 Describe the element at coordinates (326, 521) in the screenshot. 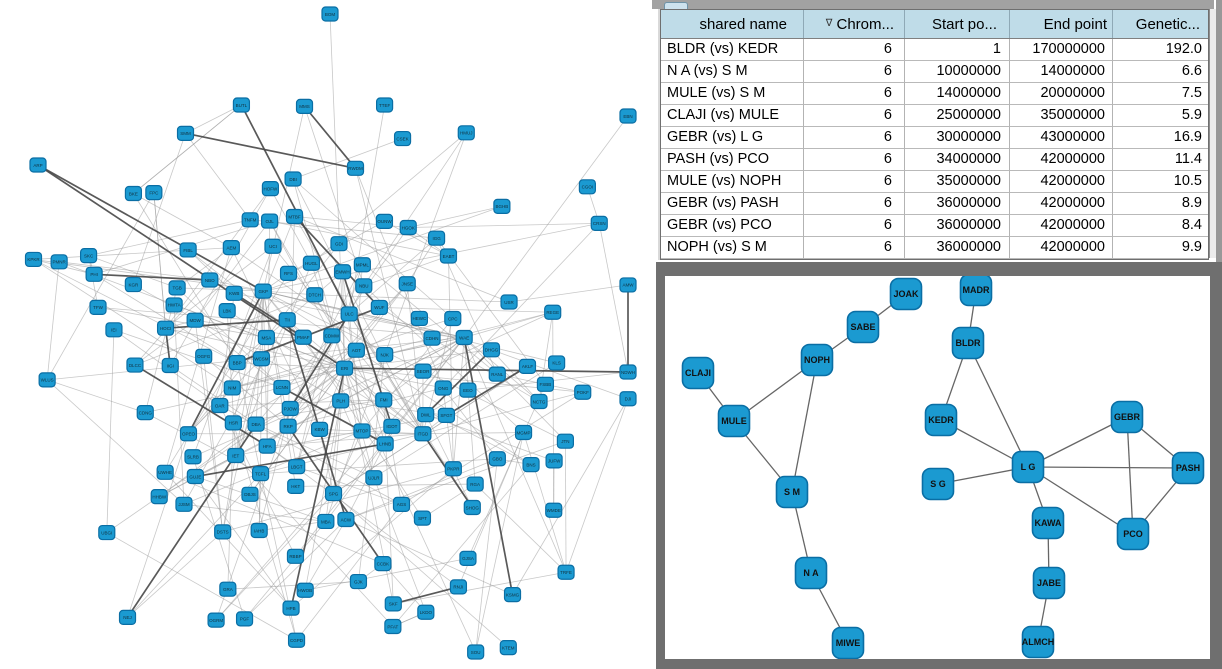

I see `network-node: MBA` at that location.